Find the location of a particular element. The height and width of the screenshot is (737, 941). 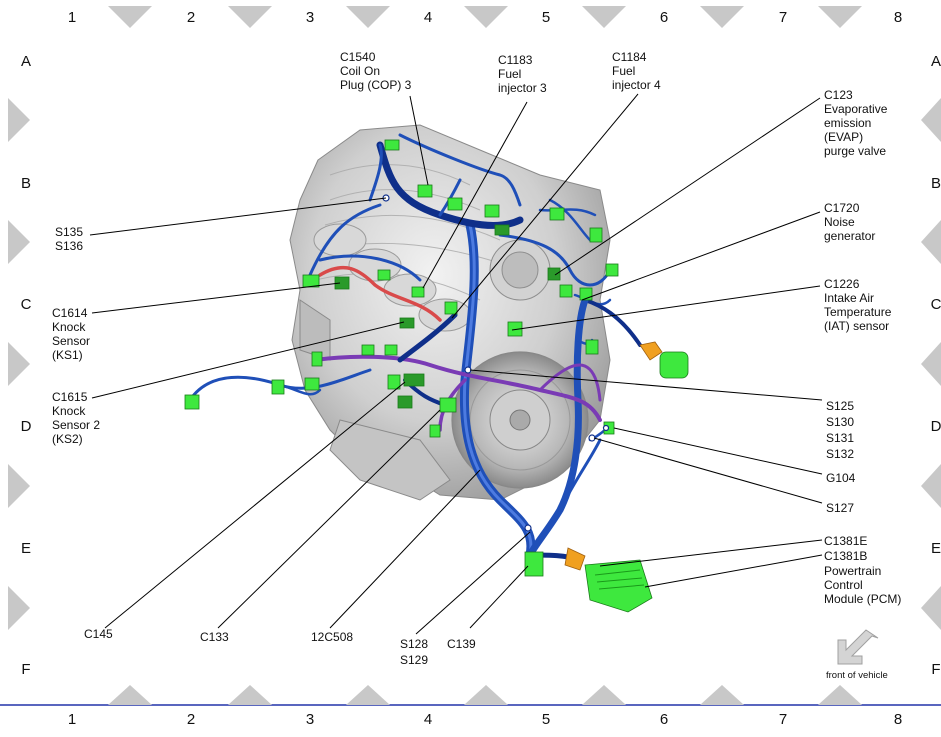

grid-row-left-D: D is located at coordinates (26, 426).